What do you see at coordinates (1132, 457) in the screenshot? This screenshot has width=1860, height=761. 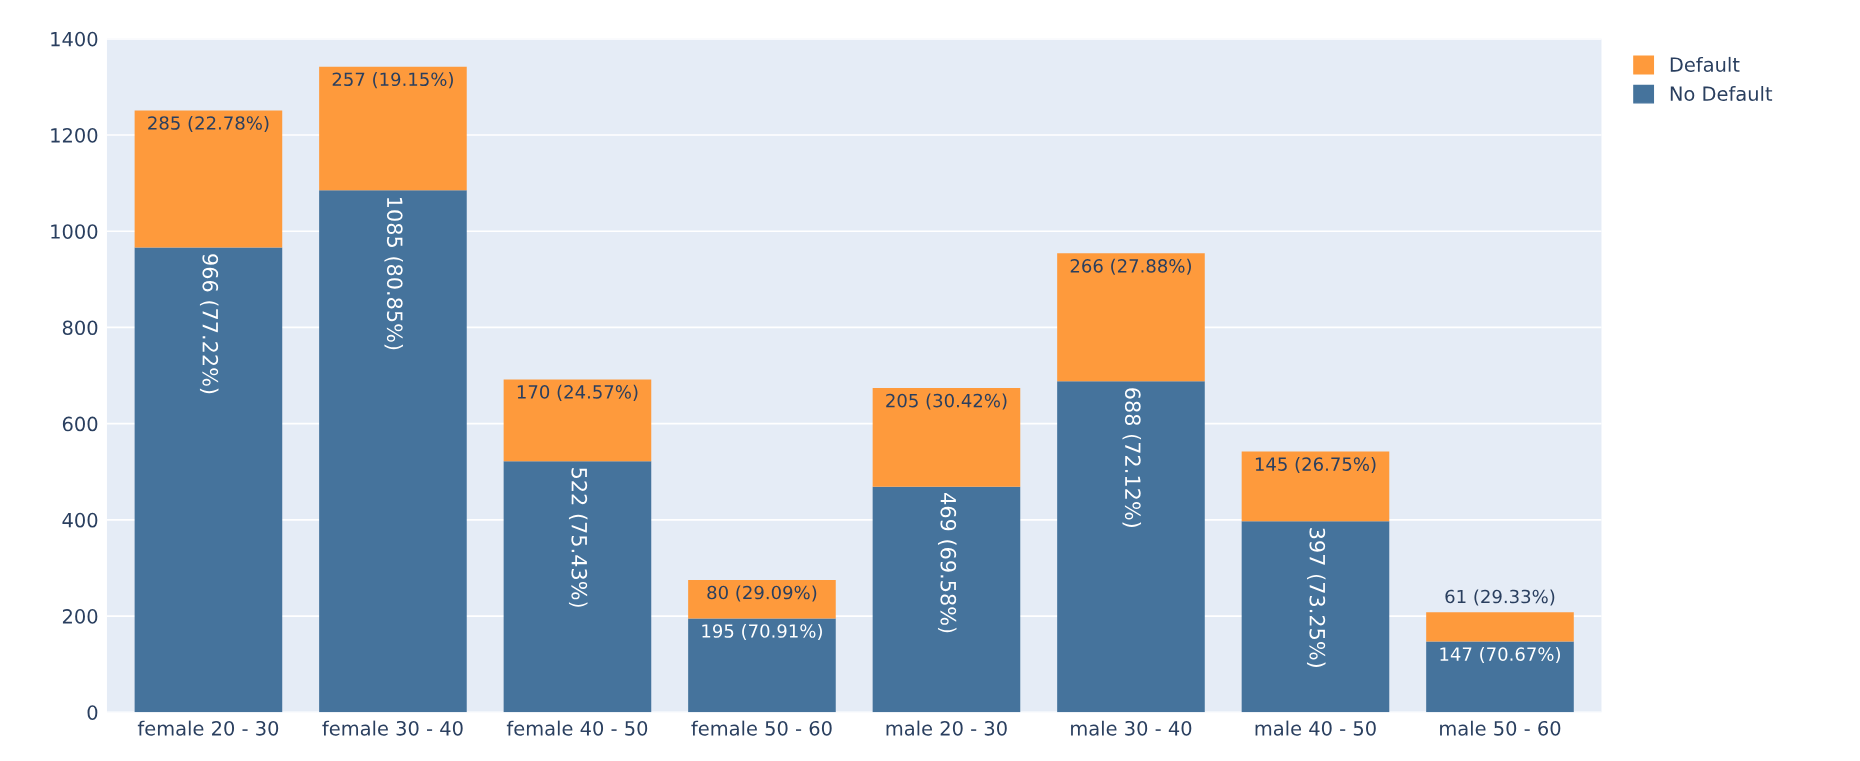 I see `data-label: 688 (72.12%)` at bounding box center [1132, 457].